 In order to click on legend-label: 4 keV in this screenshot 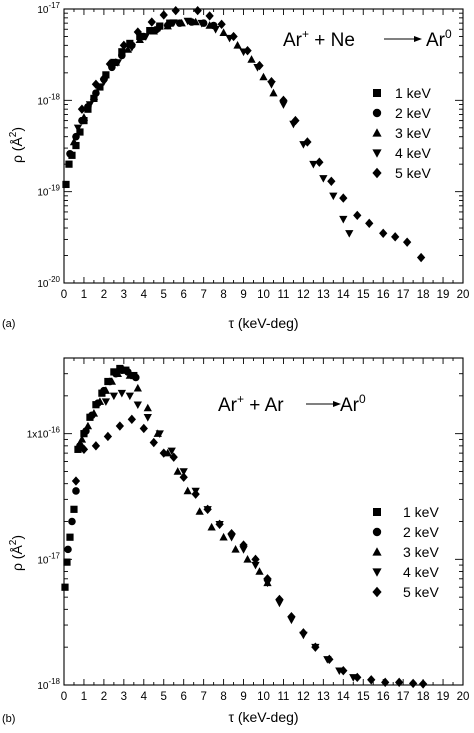, I will do `click(413, 153)`.